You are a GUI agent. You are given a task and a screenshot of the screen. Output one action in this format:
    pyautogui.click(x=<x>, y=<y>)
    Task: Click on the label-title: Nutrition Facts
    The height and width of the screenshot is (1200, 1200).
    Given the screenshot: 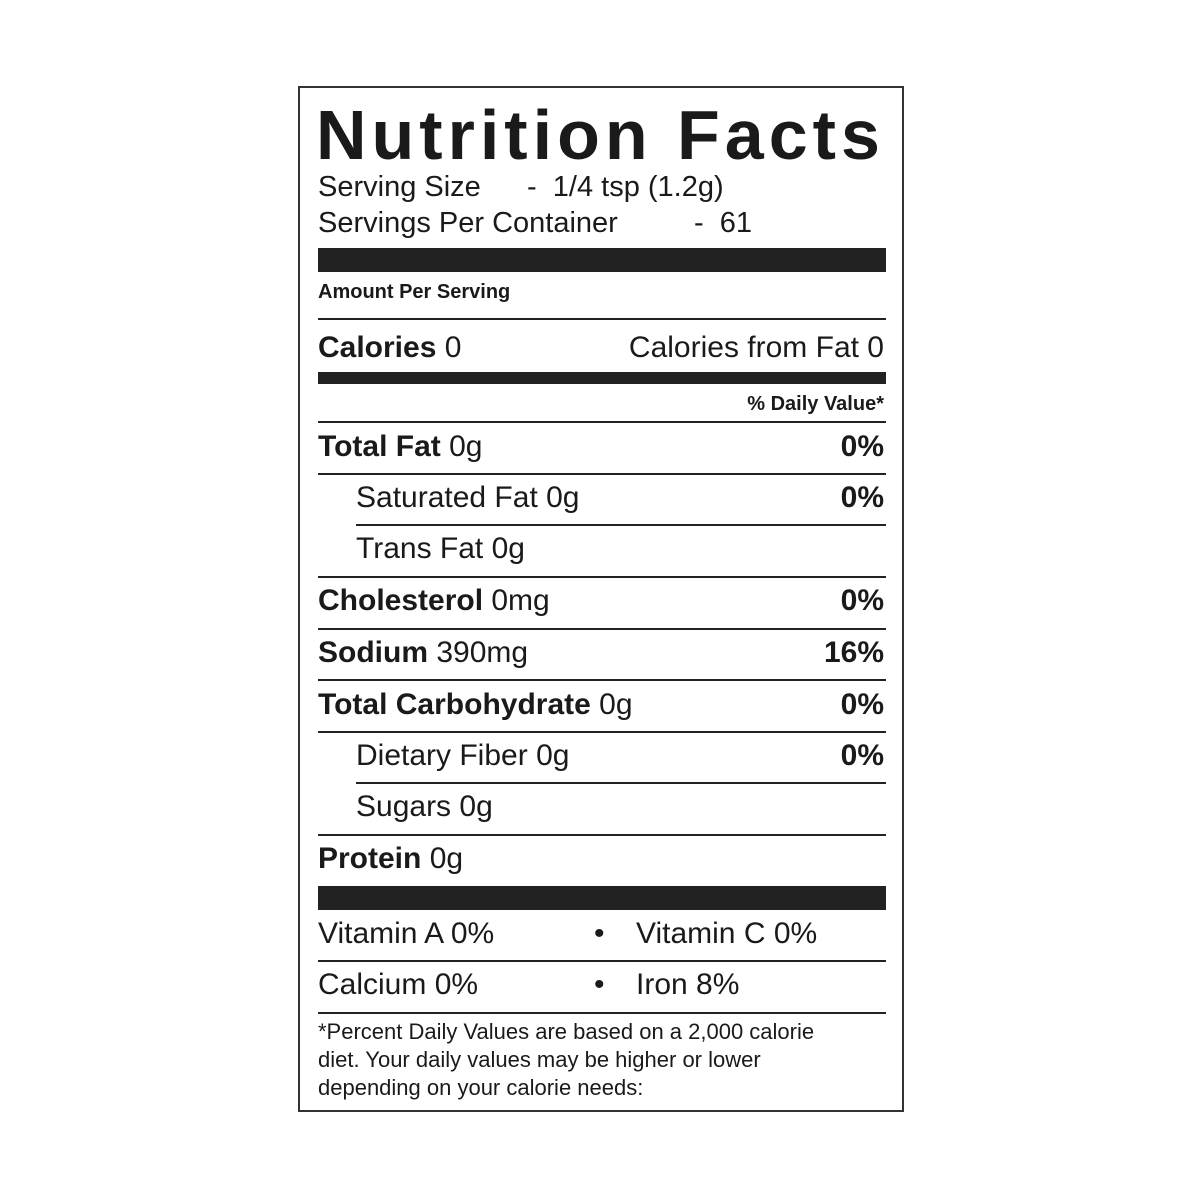 What is the action you would take?
    pyautogui.click(x=600, y=135)
    